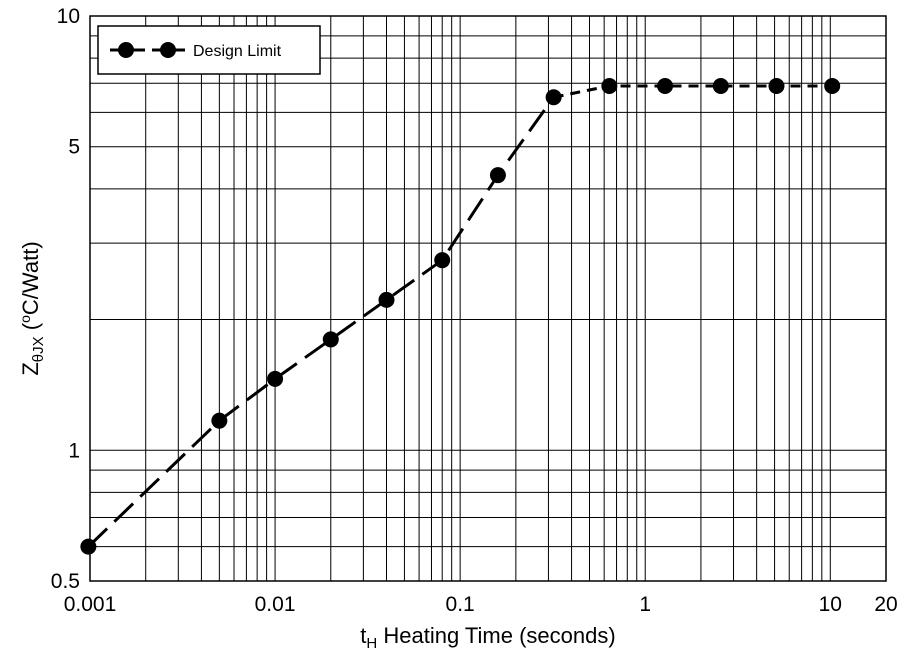 The height and width of the screenshot is (656, 904). Describe the element at coordinates (885, 604) in the screenshot. I see `x-tick-label: 20` at that location.